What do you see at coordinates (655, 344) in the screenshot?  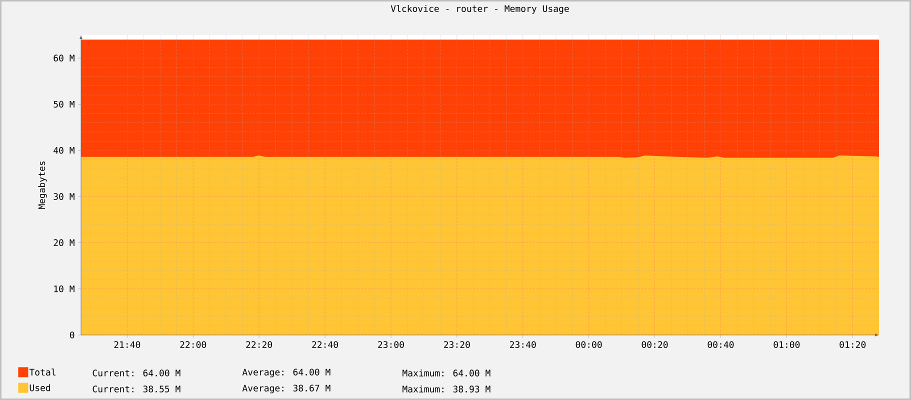 I see `x-tick-label: 00:20` at bounding box center [655, 344].